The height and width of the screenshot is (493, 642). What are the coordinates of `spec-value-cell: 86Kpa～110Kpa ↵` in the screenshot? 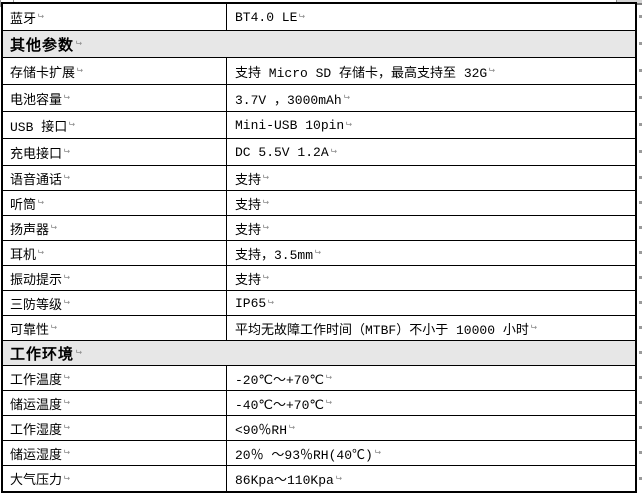 It's located at (431, 478).